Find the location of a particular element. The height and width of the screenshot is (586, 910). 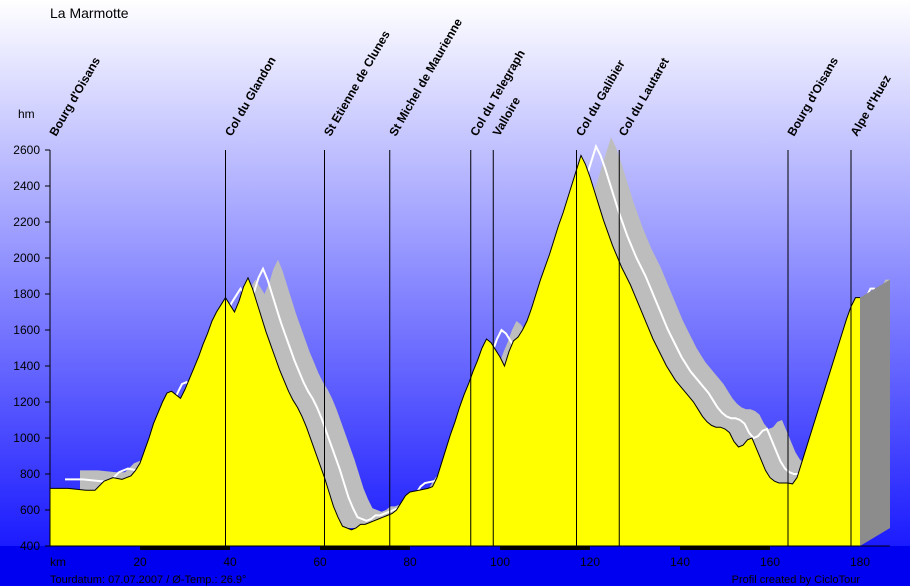

y-tick-label: 2200 is located at coordinates (26, 222).